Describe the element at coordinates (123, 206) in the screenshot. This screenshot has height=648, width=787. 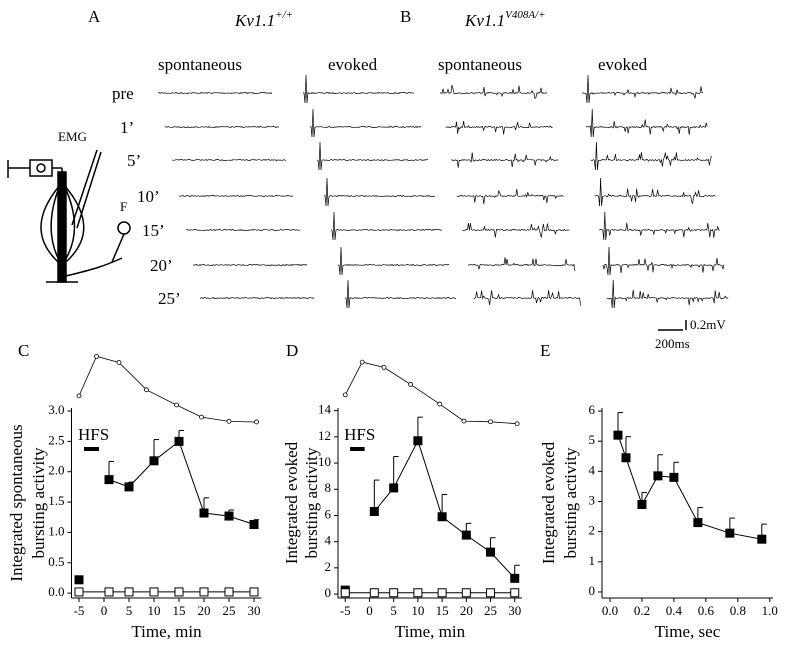
I see `force-label: F` at that location.